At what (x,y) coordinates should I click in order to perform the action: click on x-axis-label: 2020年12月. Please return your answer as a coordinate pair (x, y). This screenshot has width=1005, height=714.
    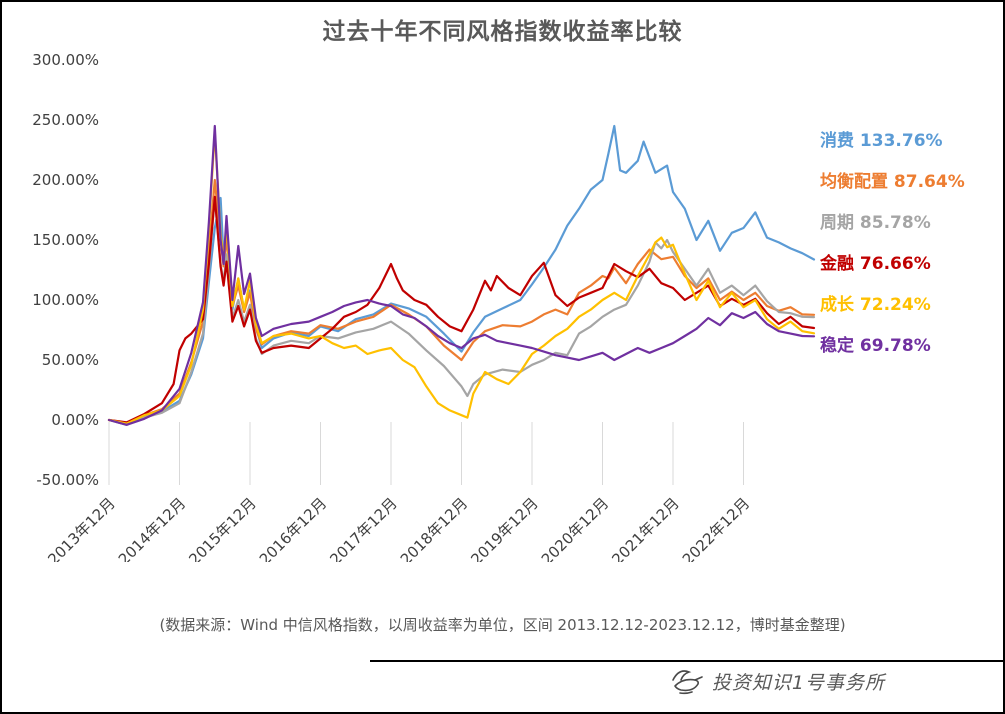
    Looking at the image, I should click on (575, 528).